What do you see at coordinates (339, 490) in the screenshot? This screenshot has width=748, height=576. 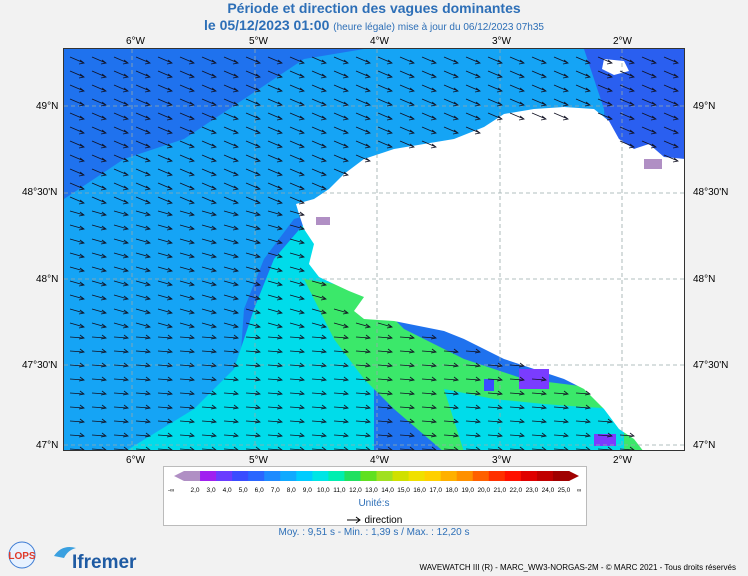 I see `legend-tick: 11,0` at bounding box center [339, 490].